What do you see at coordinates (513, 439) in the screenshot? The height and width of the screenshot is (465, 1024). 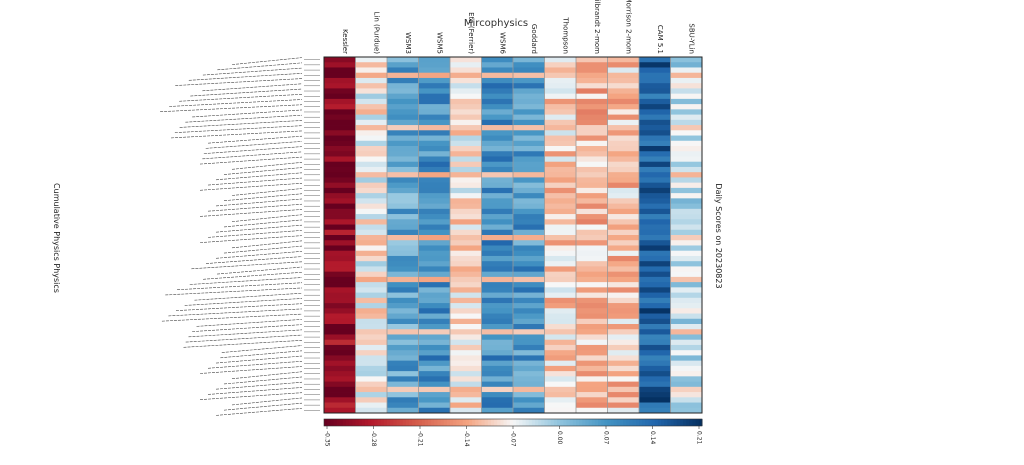 I see `colorbar-tick-label: -0.07` at bounding box center [513, 439].